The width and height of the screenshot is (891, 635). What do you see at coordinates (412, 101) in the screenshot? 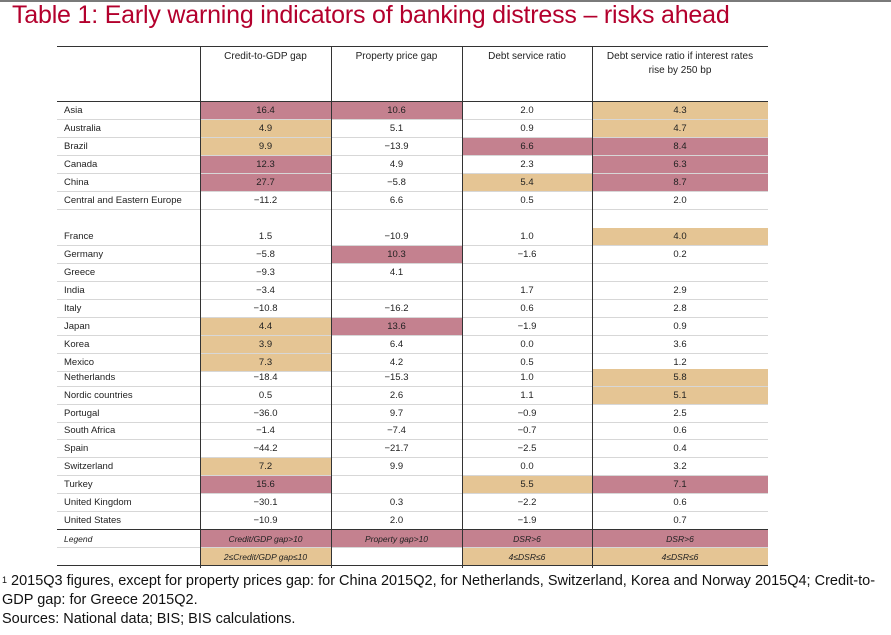
I see `header-bottom-rule` at bounding box center [412, 101].